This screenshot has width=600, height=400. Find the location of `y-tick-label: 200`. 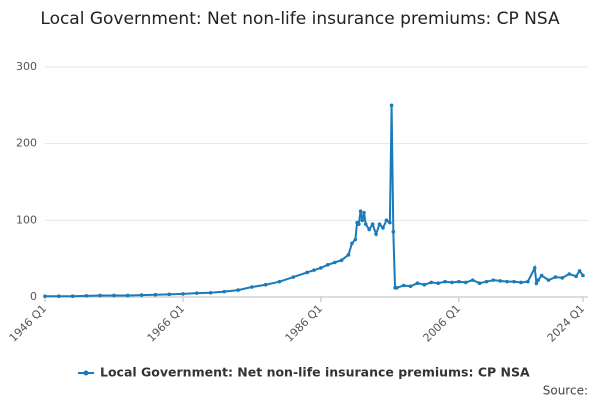

y-tick-label: 200 is located at coordinates (26, 143).